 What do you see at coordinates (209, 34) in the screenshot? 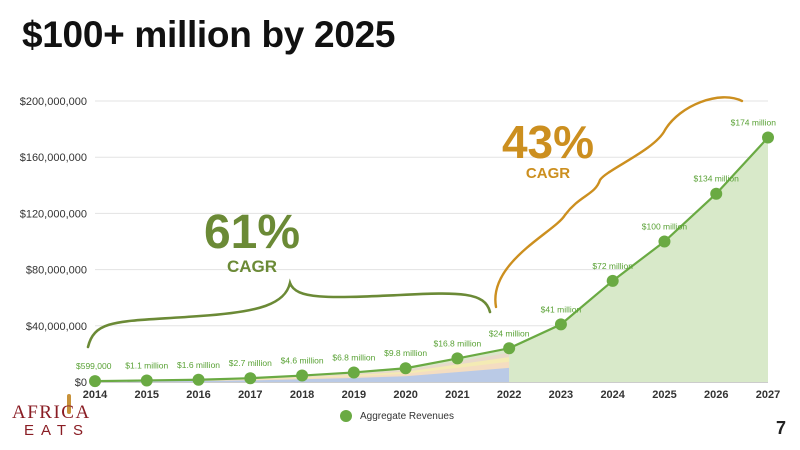
I see `slide-title: $100+ million by 2025` at bounding box center [209, 34].